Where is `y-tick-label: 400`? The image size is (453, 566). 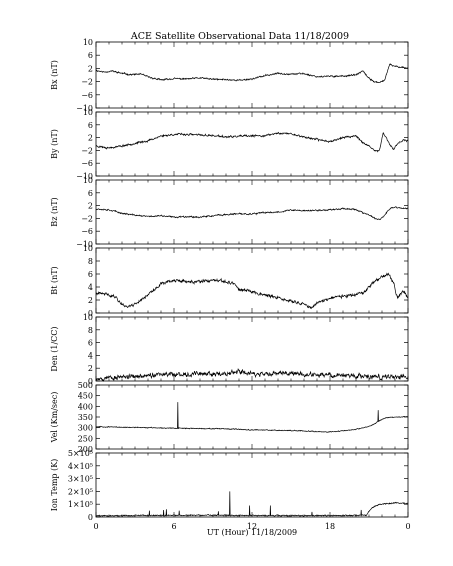 y-tick-label: 400 is located at coordinates (85, 406).